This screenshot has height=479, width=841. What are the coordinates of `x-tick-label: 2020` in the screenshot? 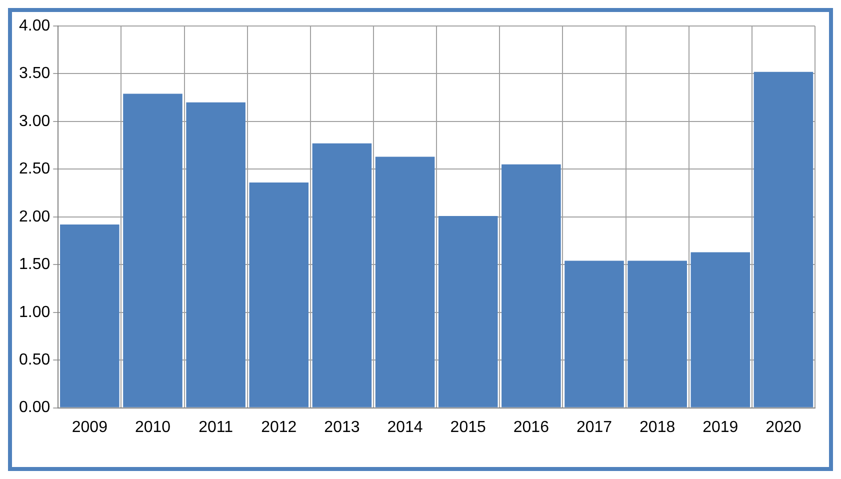 It's located at (784, 427).